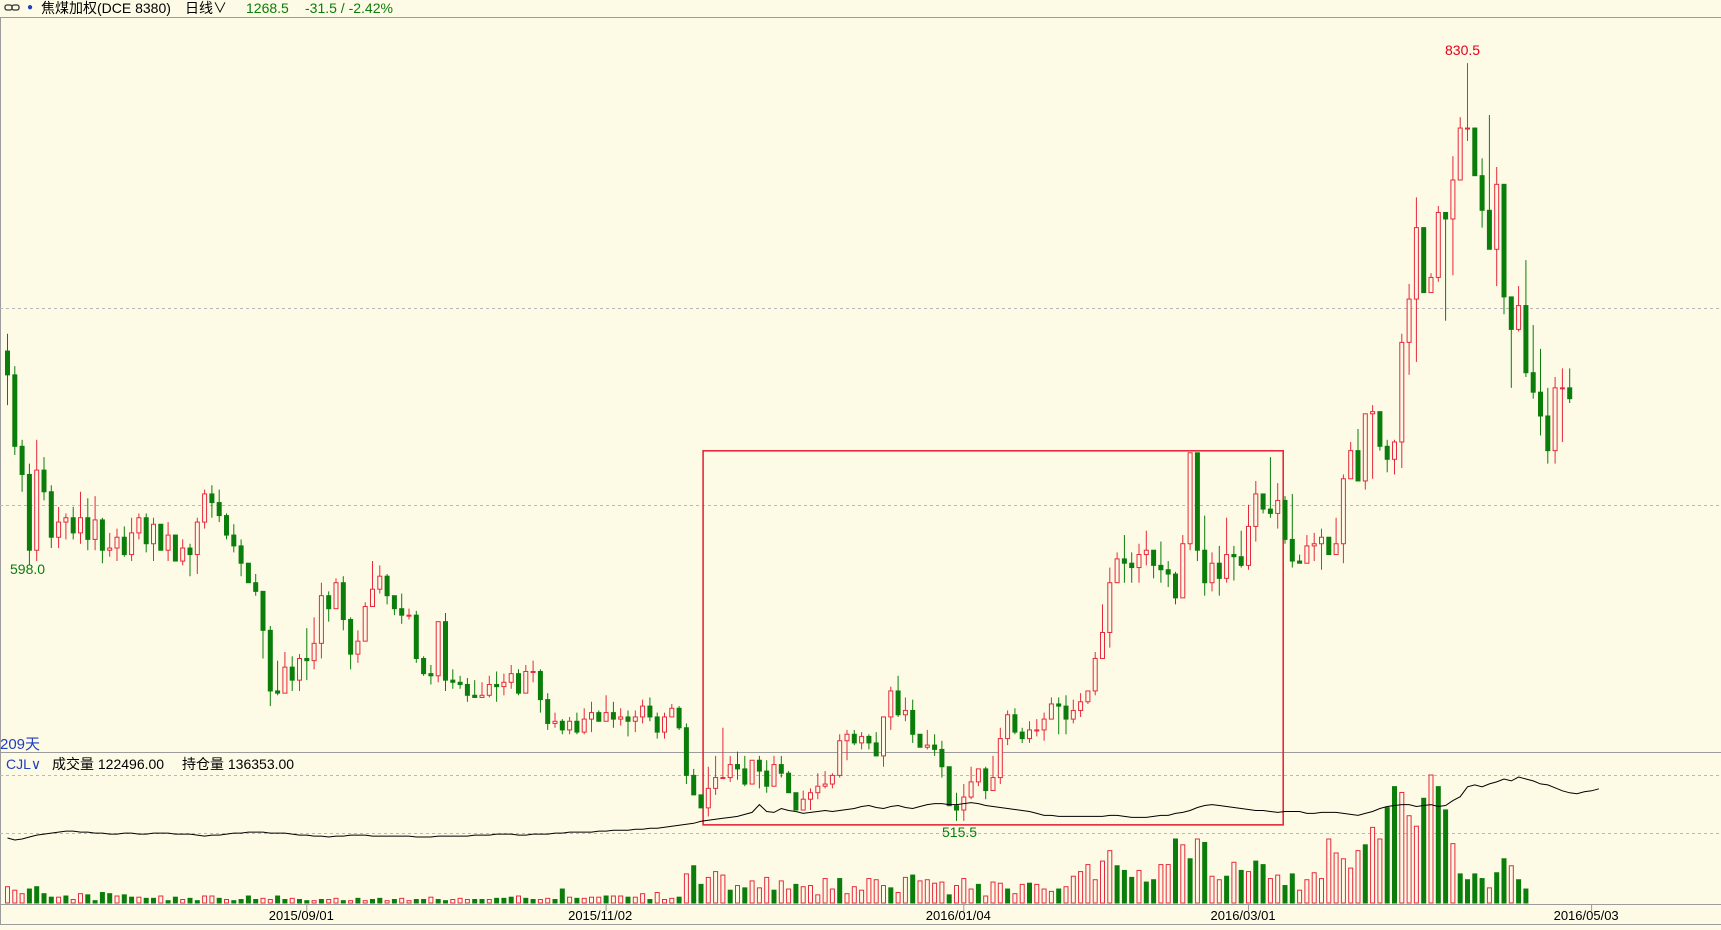  What do you see at coordinates (23, 764) in the screenshot?
I see `indicator-dropdown: CJL∨` at bounding box center [23, 764].